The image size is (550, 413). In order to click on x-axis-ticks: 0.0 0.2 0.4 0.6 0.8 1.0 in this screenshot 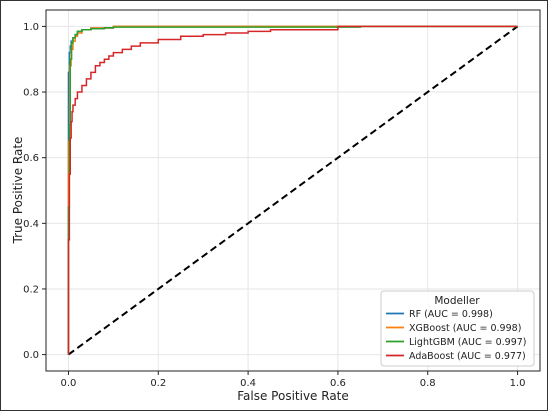, I will do `click(293, 380)`.